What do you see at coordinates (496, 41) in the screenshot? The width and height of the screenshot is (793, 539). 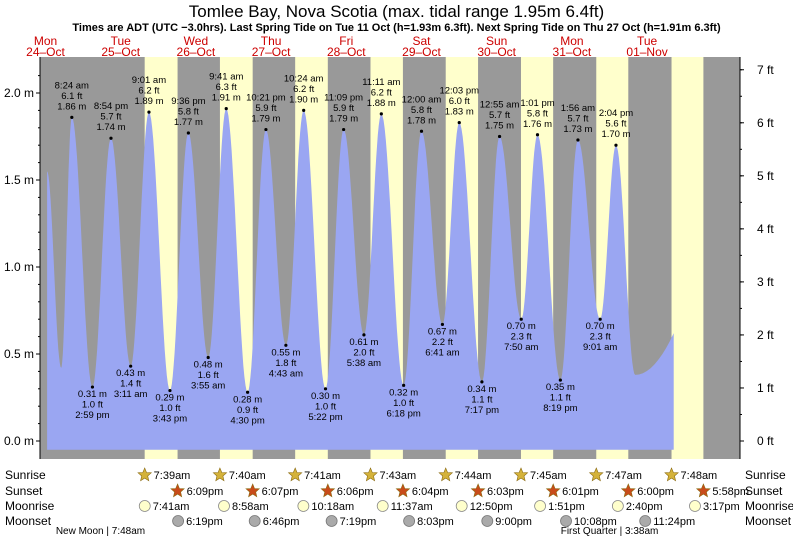 I see `day-name: Sun` at bounding box center [496, 41].